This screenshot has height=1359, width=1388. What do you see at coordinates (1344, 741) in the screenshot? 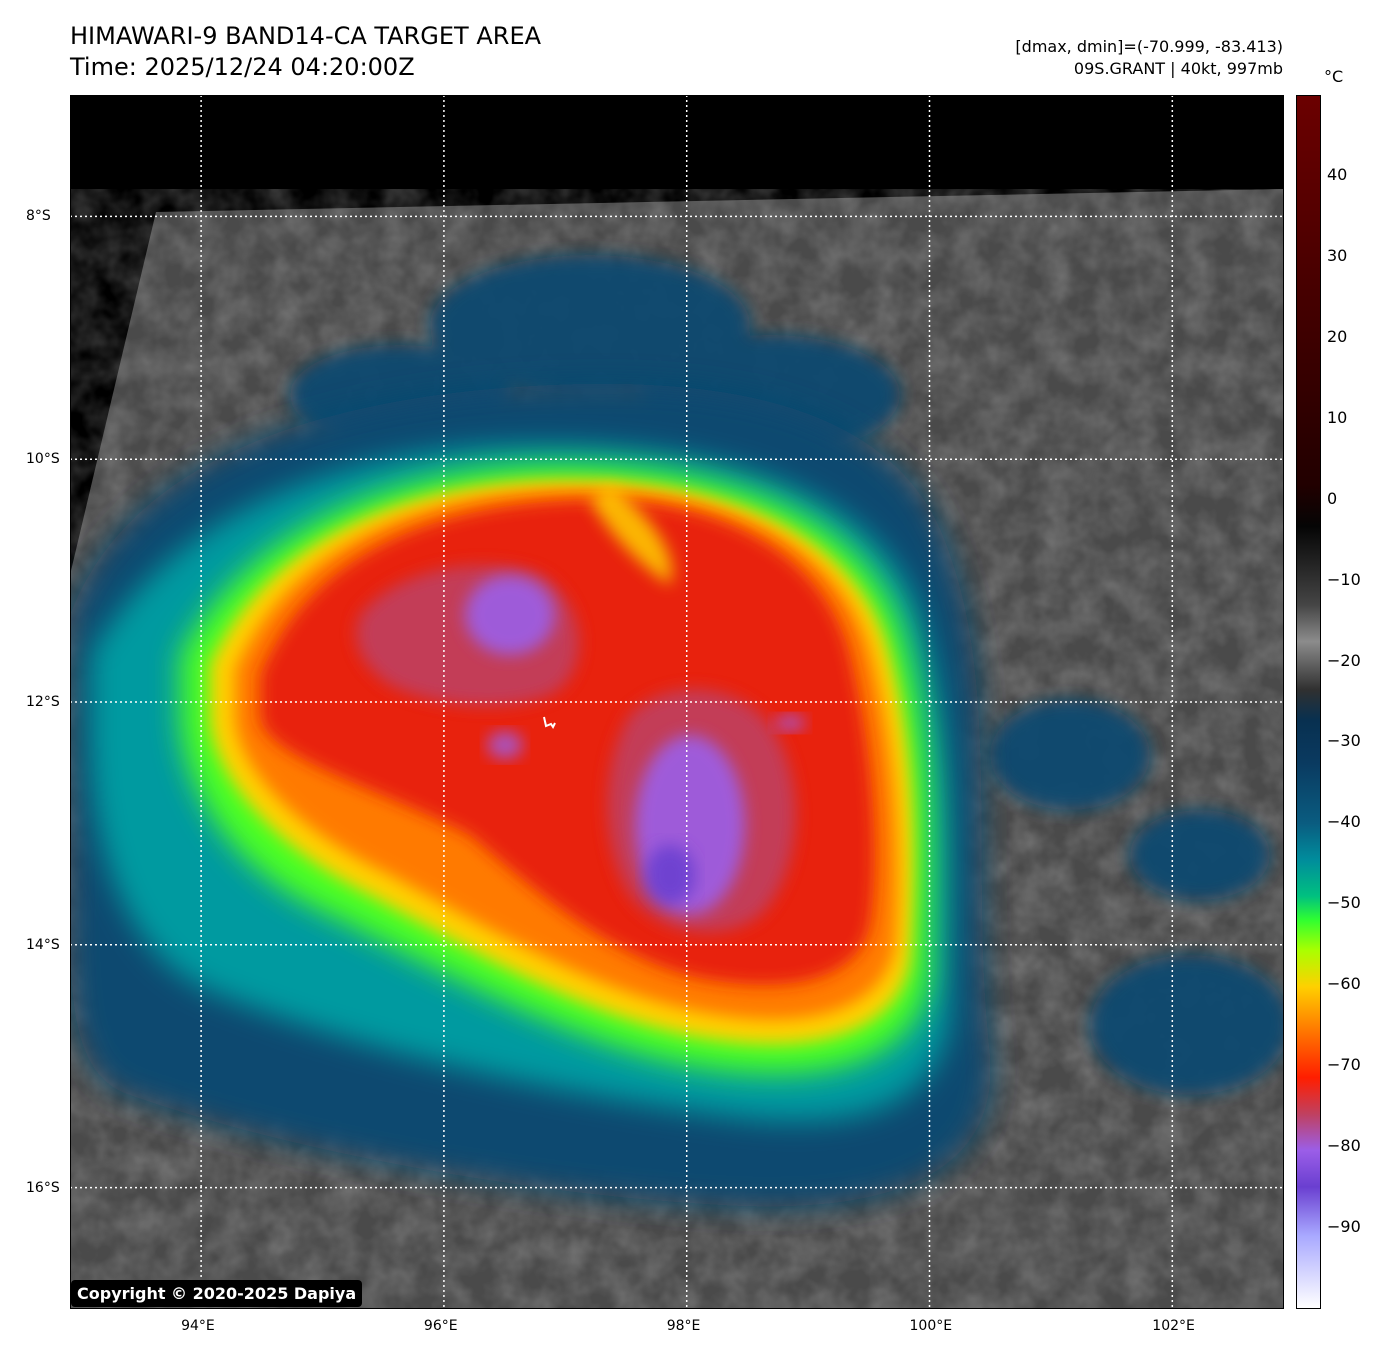
I see `colorbar-tick-7: −30` at bounding box center [1344, 741].